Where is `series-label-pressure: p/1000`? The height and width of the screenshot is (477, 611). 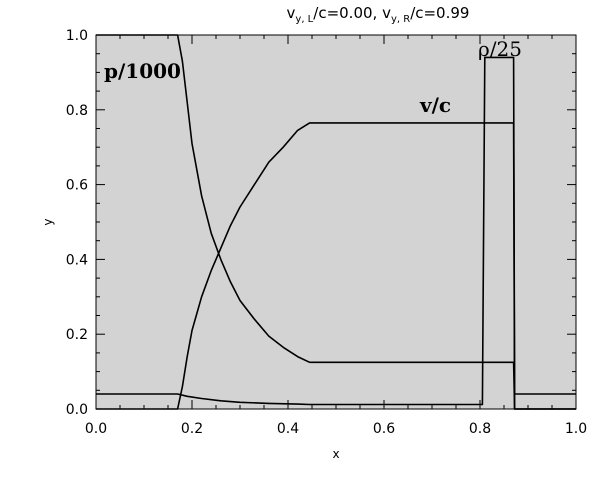 series-label-pressure: p/1000 is located at coordinates (142, 71).